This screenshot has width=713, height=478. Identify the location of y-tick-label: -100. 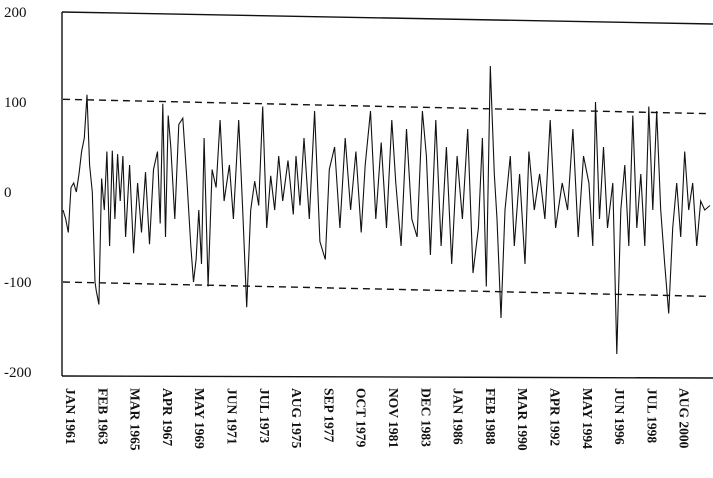
(18, 283).